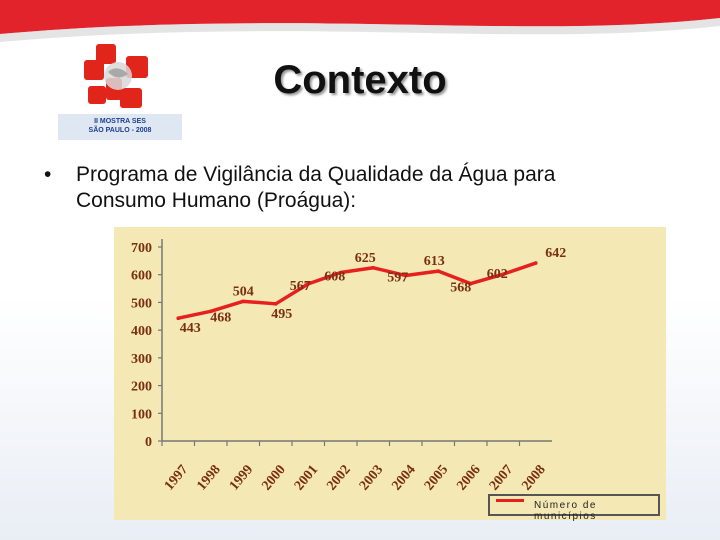 Image resolution: width=720 pixels, height=540 pixels. I want to click on x-tick-label: 2008, so click(533, 477).